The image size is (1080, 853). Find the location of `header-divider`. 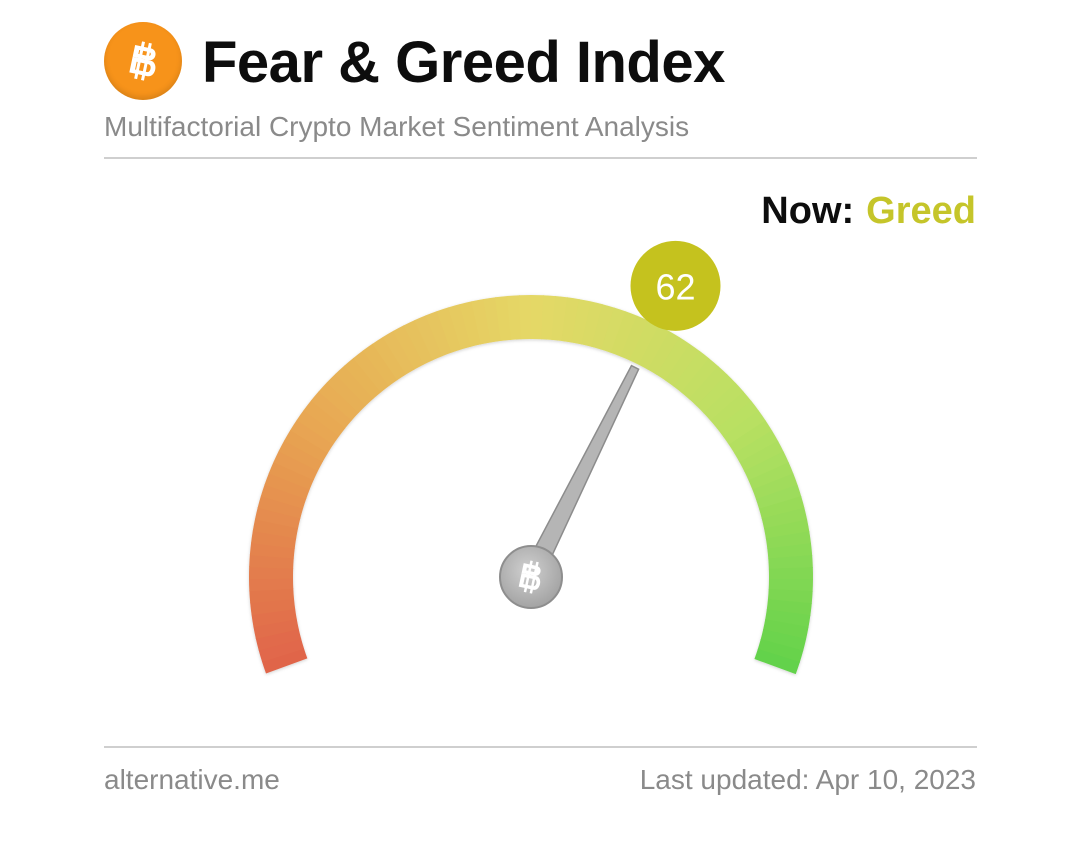

header-divider is located at coordinates (540, 158).